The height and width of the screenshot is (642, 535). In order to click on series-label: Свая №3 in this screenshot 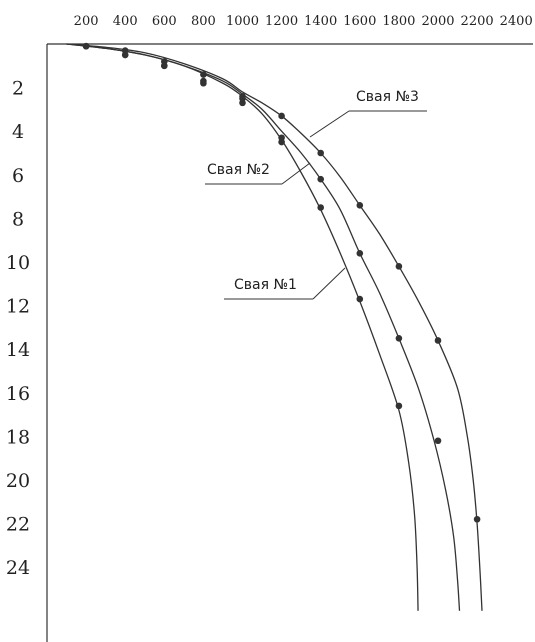, I will do `click(387, 97)`.